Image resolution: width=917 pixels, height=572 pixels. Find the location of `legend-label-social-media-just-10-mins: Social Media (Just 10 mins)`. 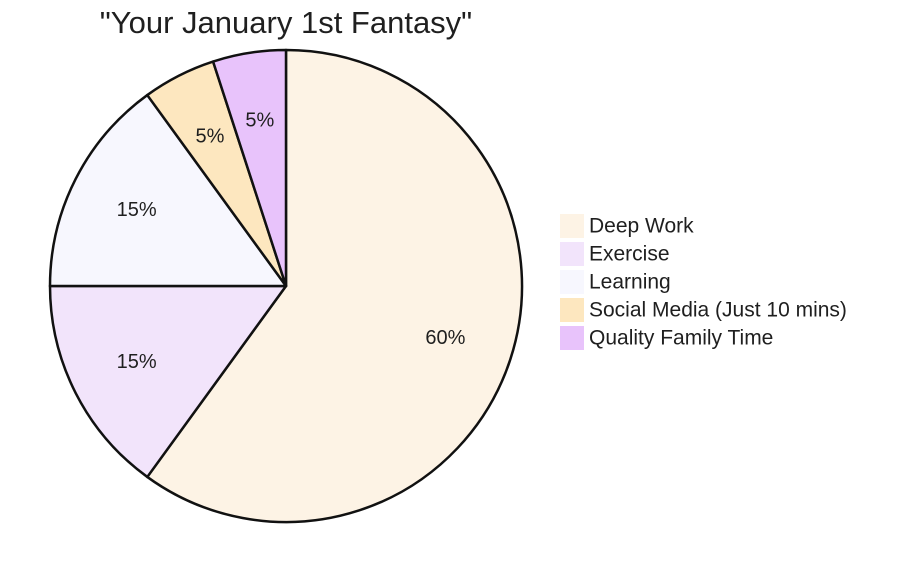

legend-label-social-media-just-10-mins: Social Media (Just 10 mins) is located at coordinates (718, 310).